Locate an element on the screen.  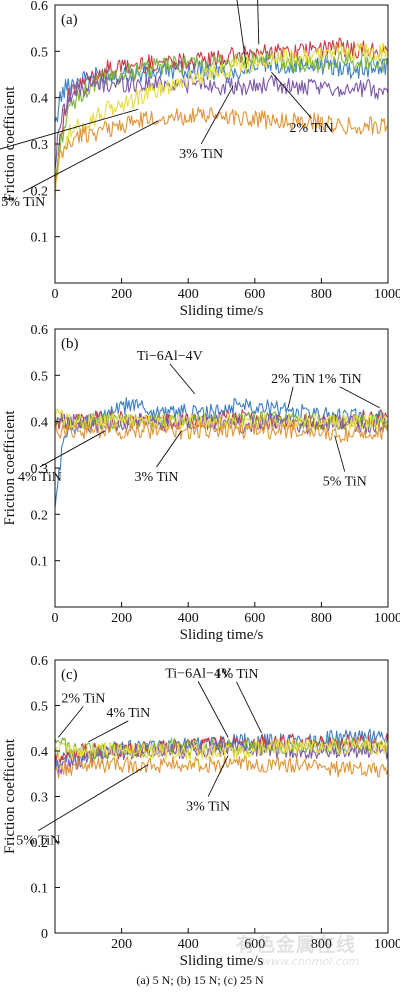
watermark-url: www.cnnmol.com is located at coordinates (311, 961).